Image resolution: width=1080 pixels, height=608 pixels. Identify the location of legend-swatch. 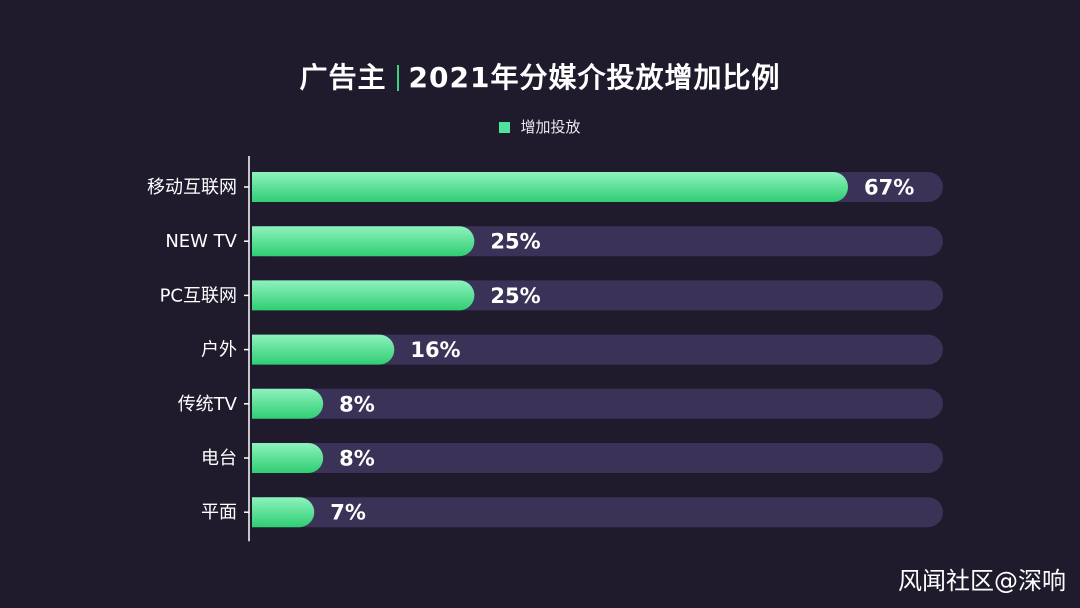
(505, 127).